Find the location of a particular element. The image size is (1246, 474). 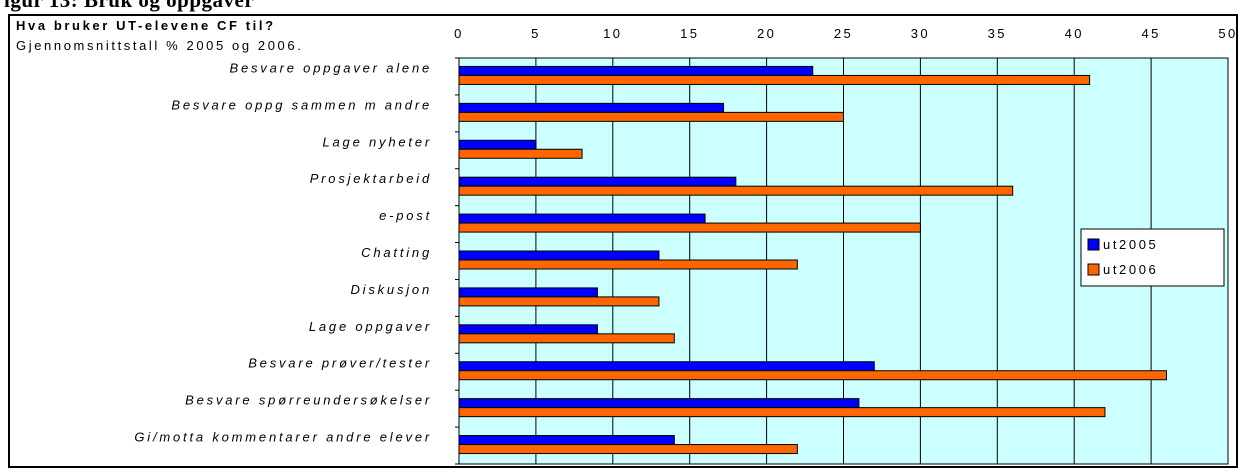

x-tick-label: 5 is located at coordinates (536, 33).